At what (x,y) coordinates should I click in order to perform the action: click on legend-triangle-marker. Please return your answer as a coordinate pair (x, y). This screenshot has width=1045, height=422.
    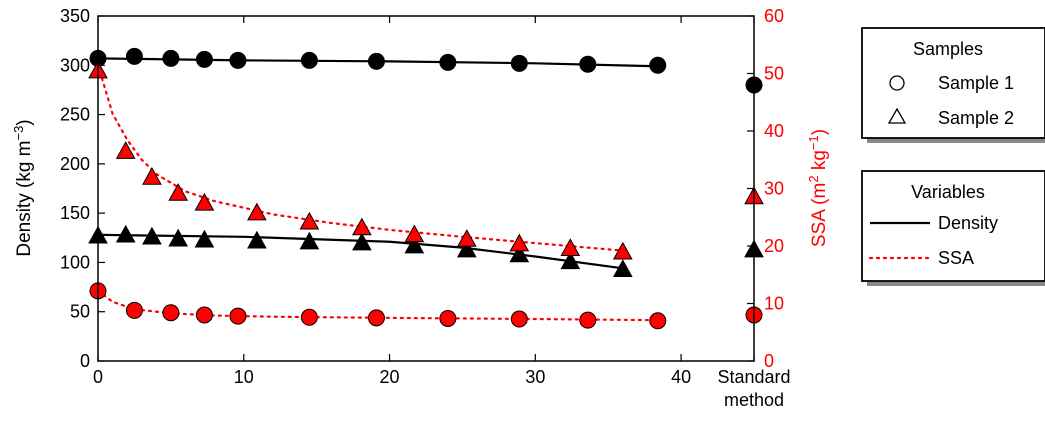
    Looking at the image, I should click on (897, 115).